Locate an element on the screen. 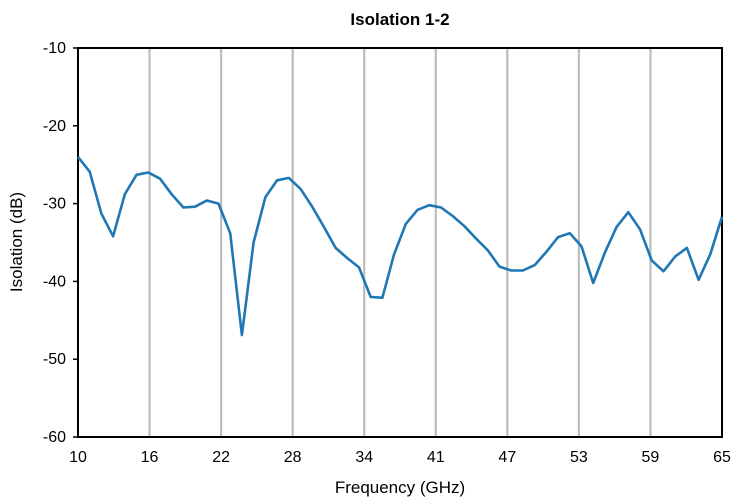  x-tick-label: 34 is located at coordinates (364, 457).